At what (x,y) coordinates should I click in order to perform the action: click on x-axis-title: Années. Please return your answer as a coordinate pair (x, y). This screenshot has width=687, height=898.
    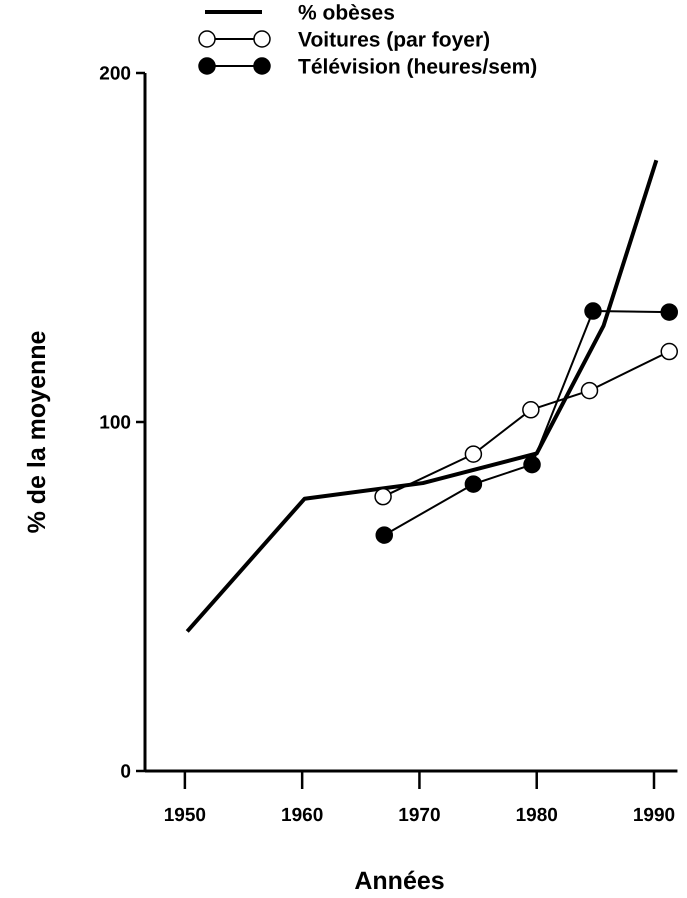
    Looking at the image, I should click on (399, 881).